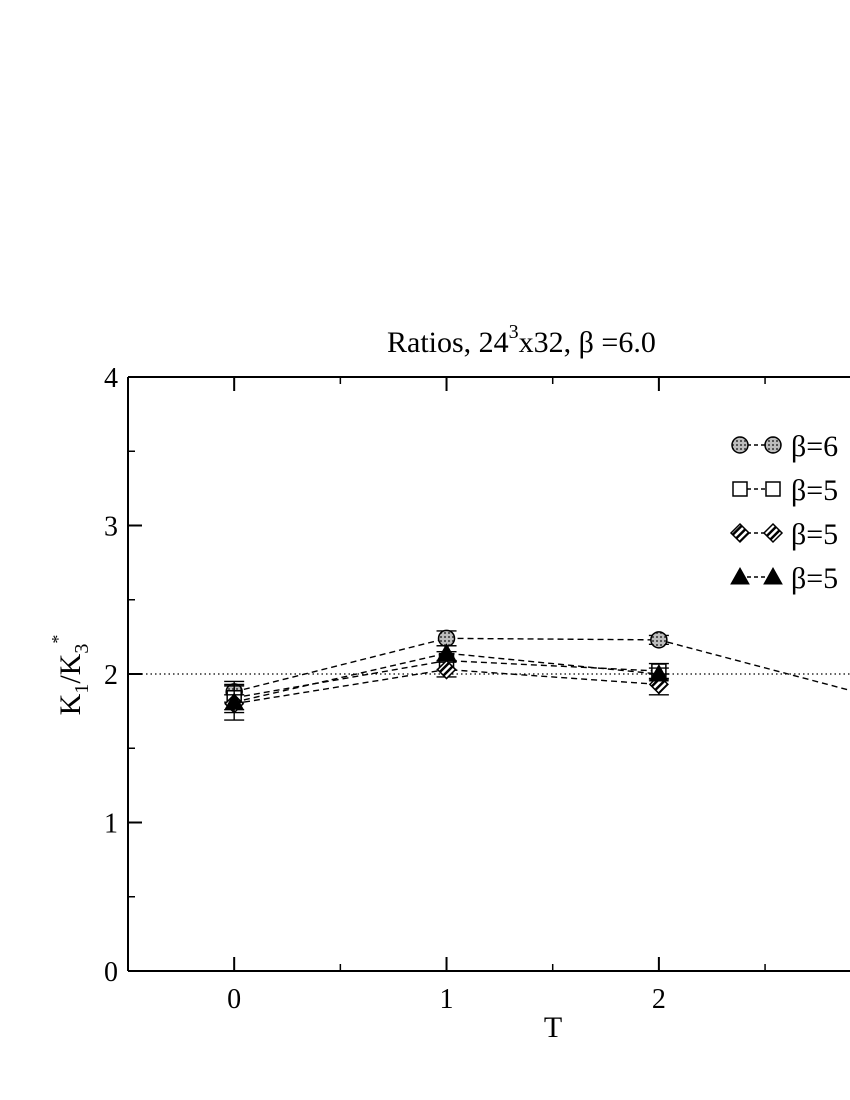 This screenshot has width=850, height=1100. I want to click on chart-title-superscript: 3, so click(514, 332).